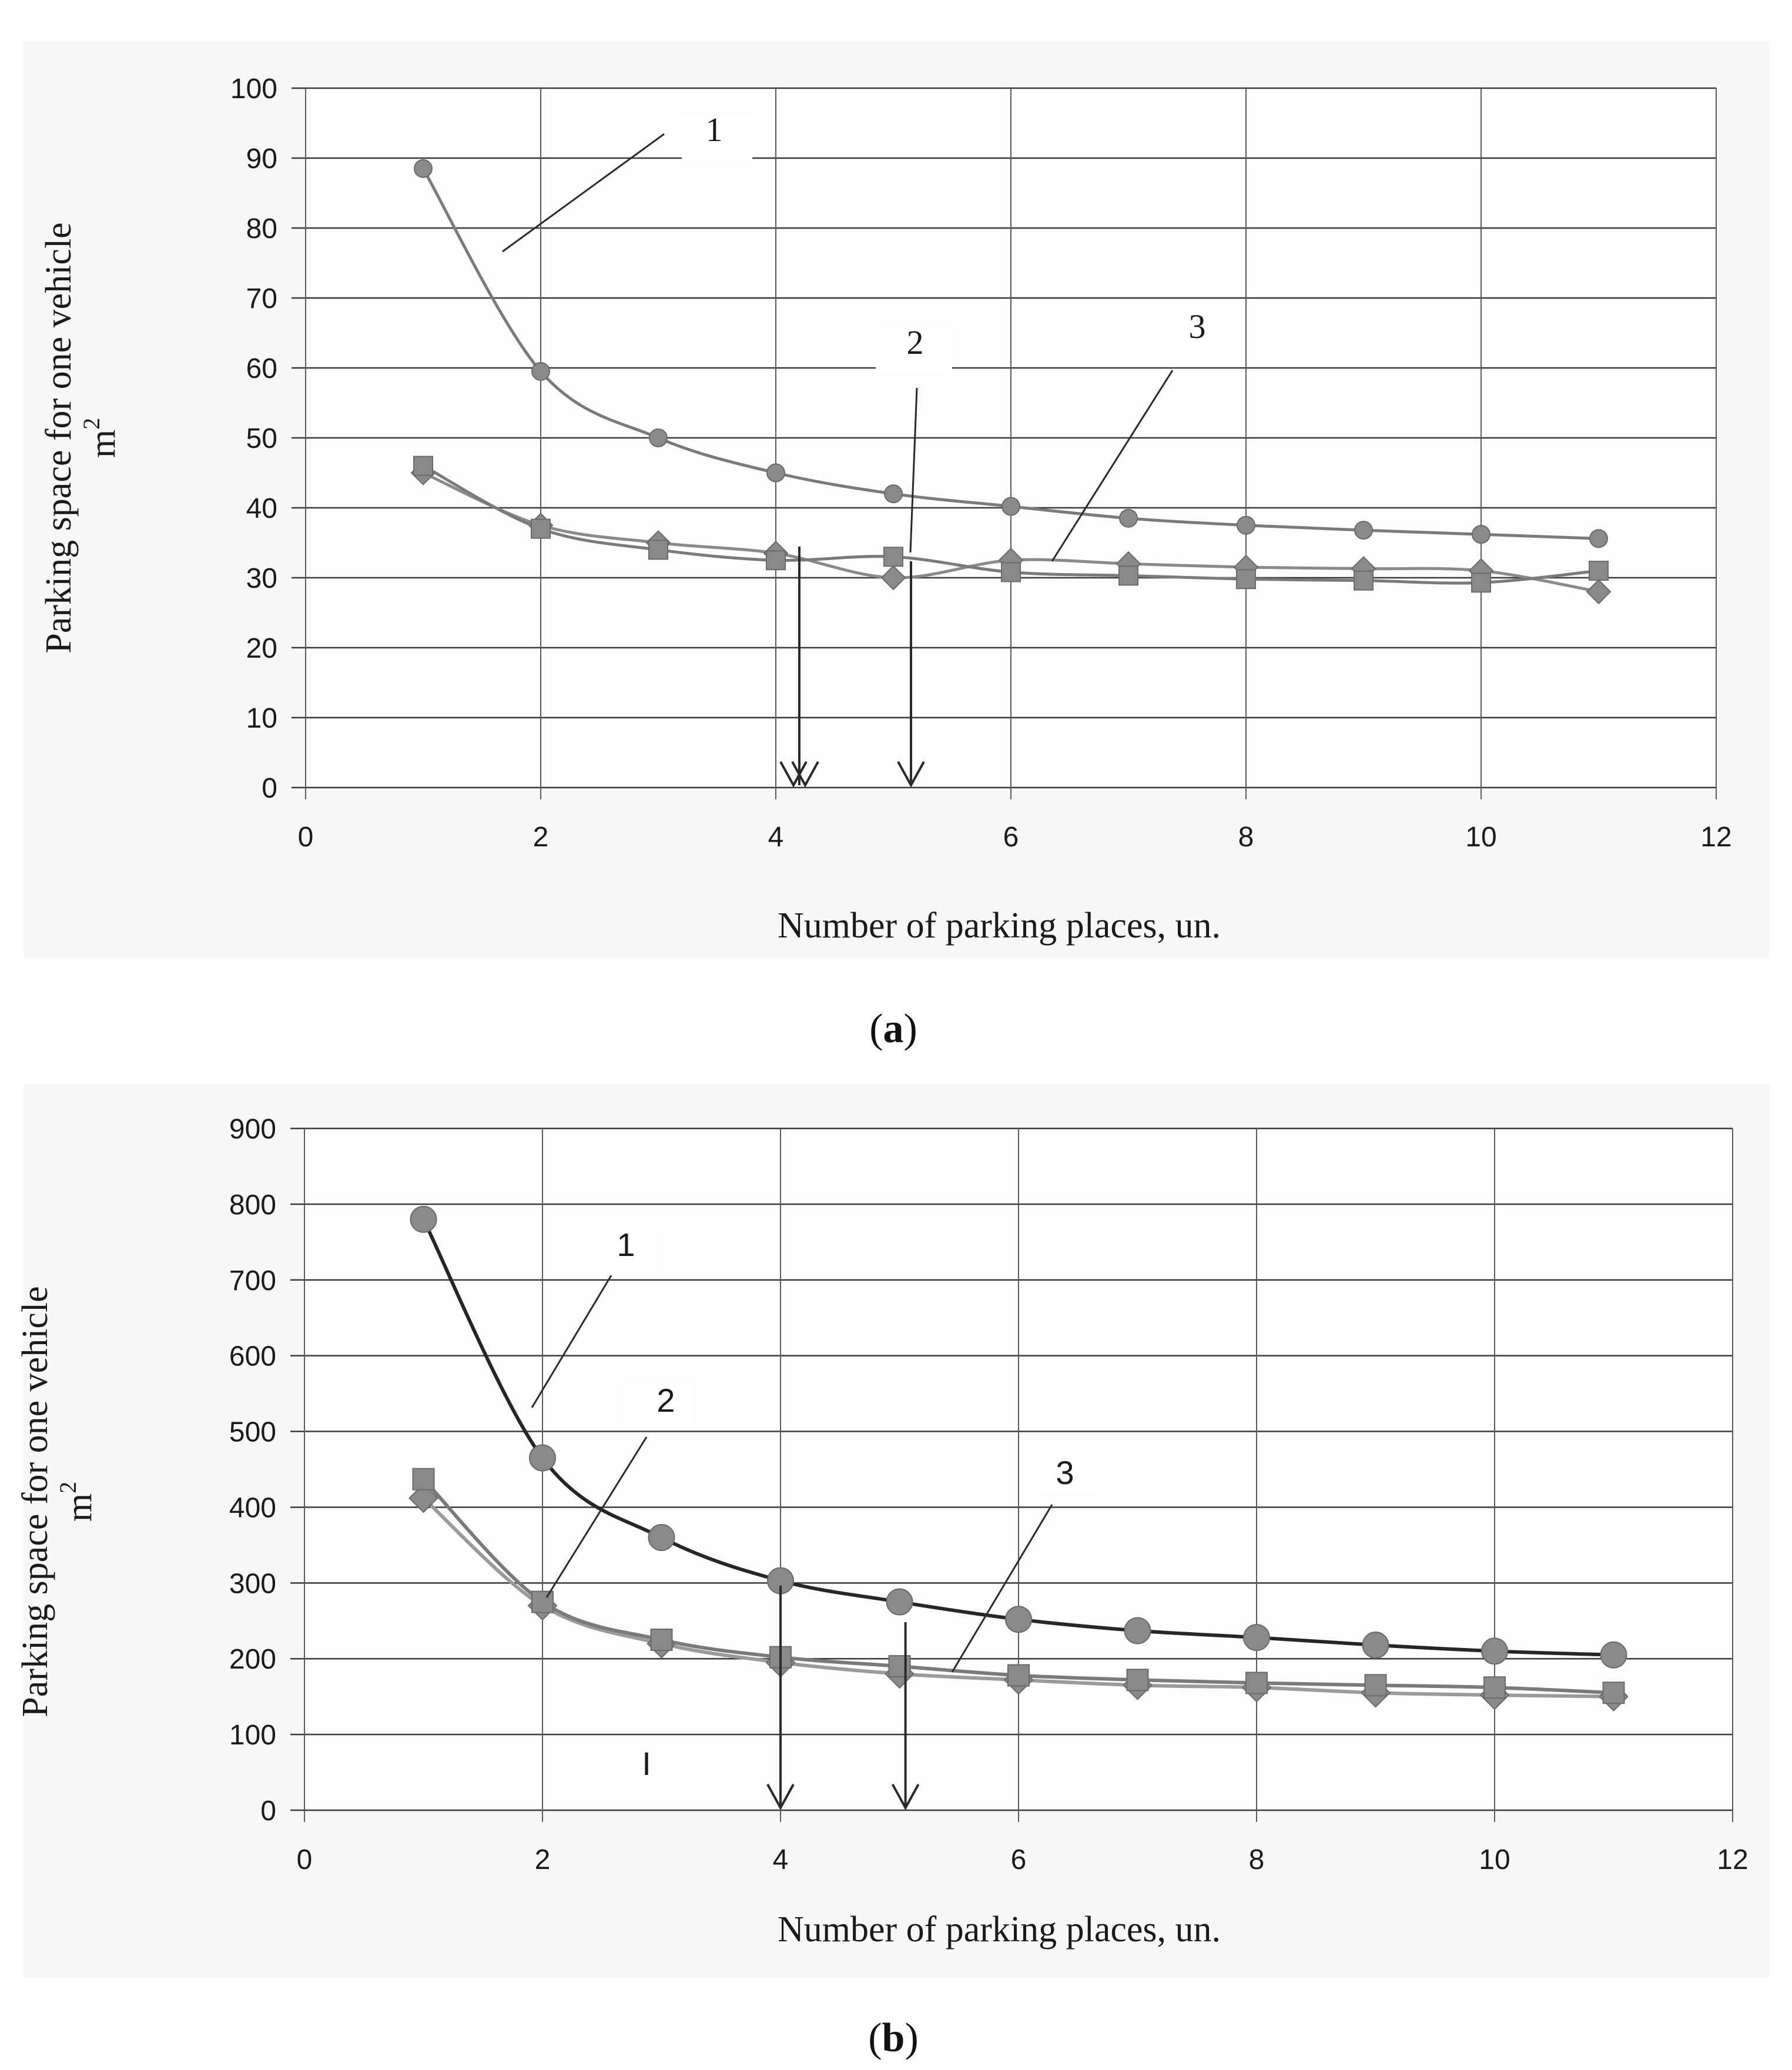 The image size is (1792, 2070). What do you see at coordinates (1715, 837) in the screenshot?
I see `panel-a-x-tick-label: 12` at bounding box center [1715, 837].